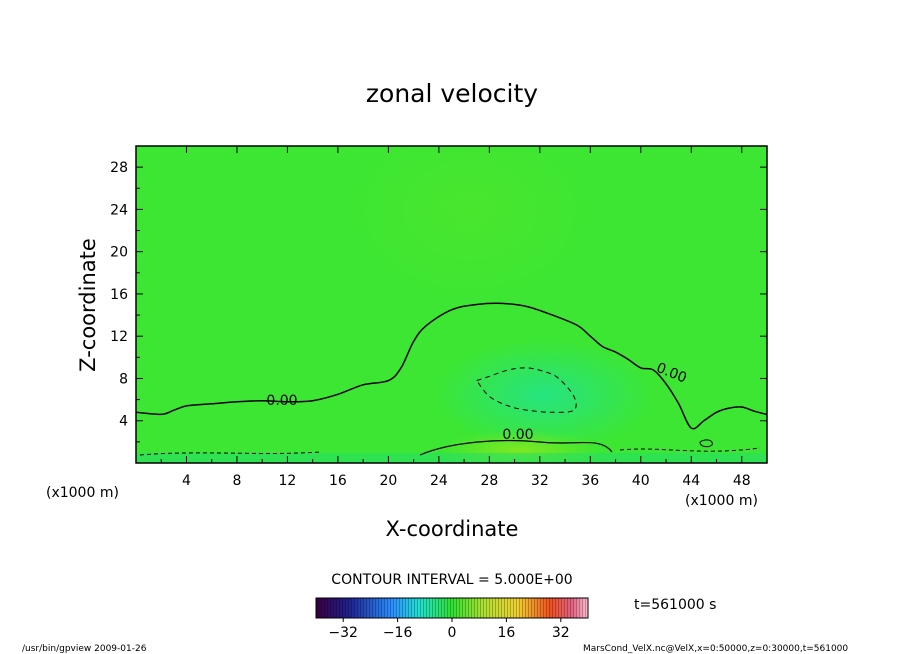 This screenshot has width=904, height=654. I want to click on small-contour-loop, so click(706, 443).